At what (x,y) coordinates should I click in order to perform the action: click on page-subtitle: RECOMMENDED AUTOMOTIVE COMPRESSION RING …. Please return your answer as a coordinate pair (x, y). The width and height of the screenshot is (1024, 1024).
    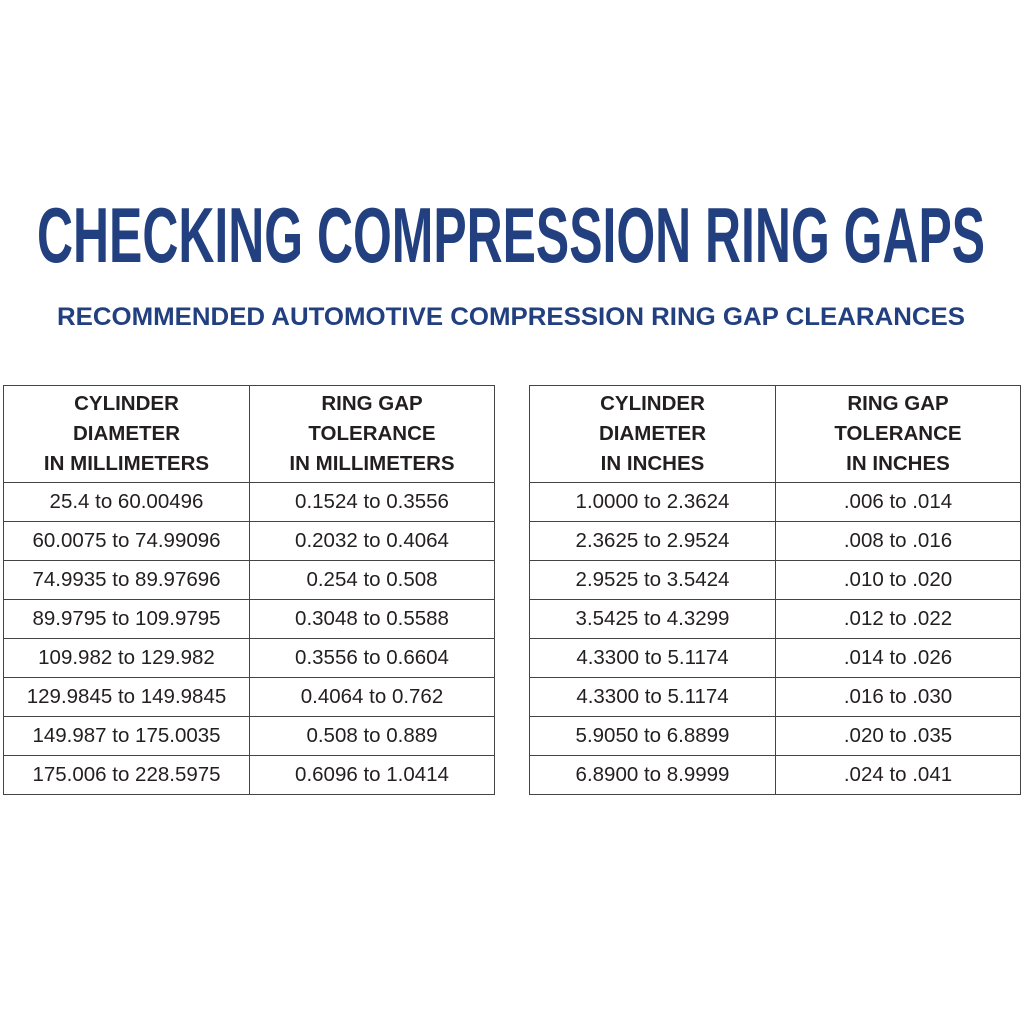
    Looking at the image, I should click on (511, 317).